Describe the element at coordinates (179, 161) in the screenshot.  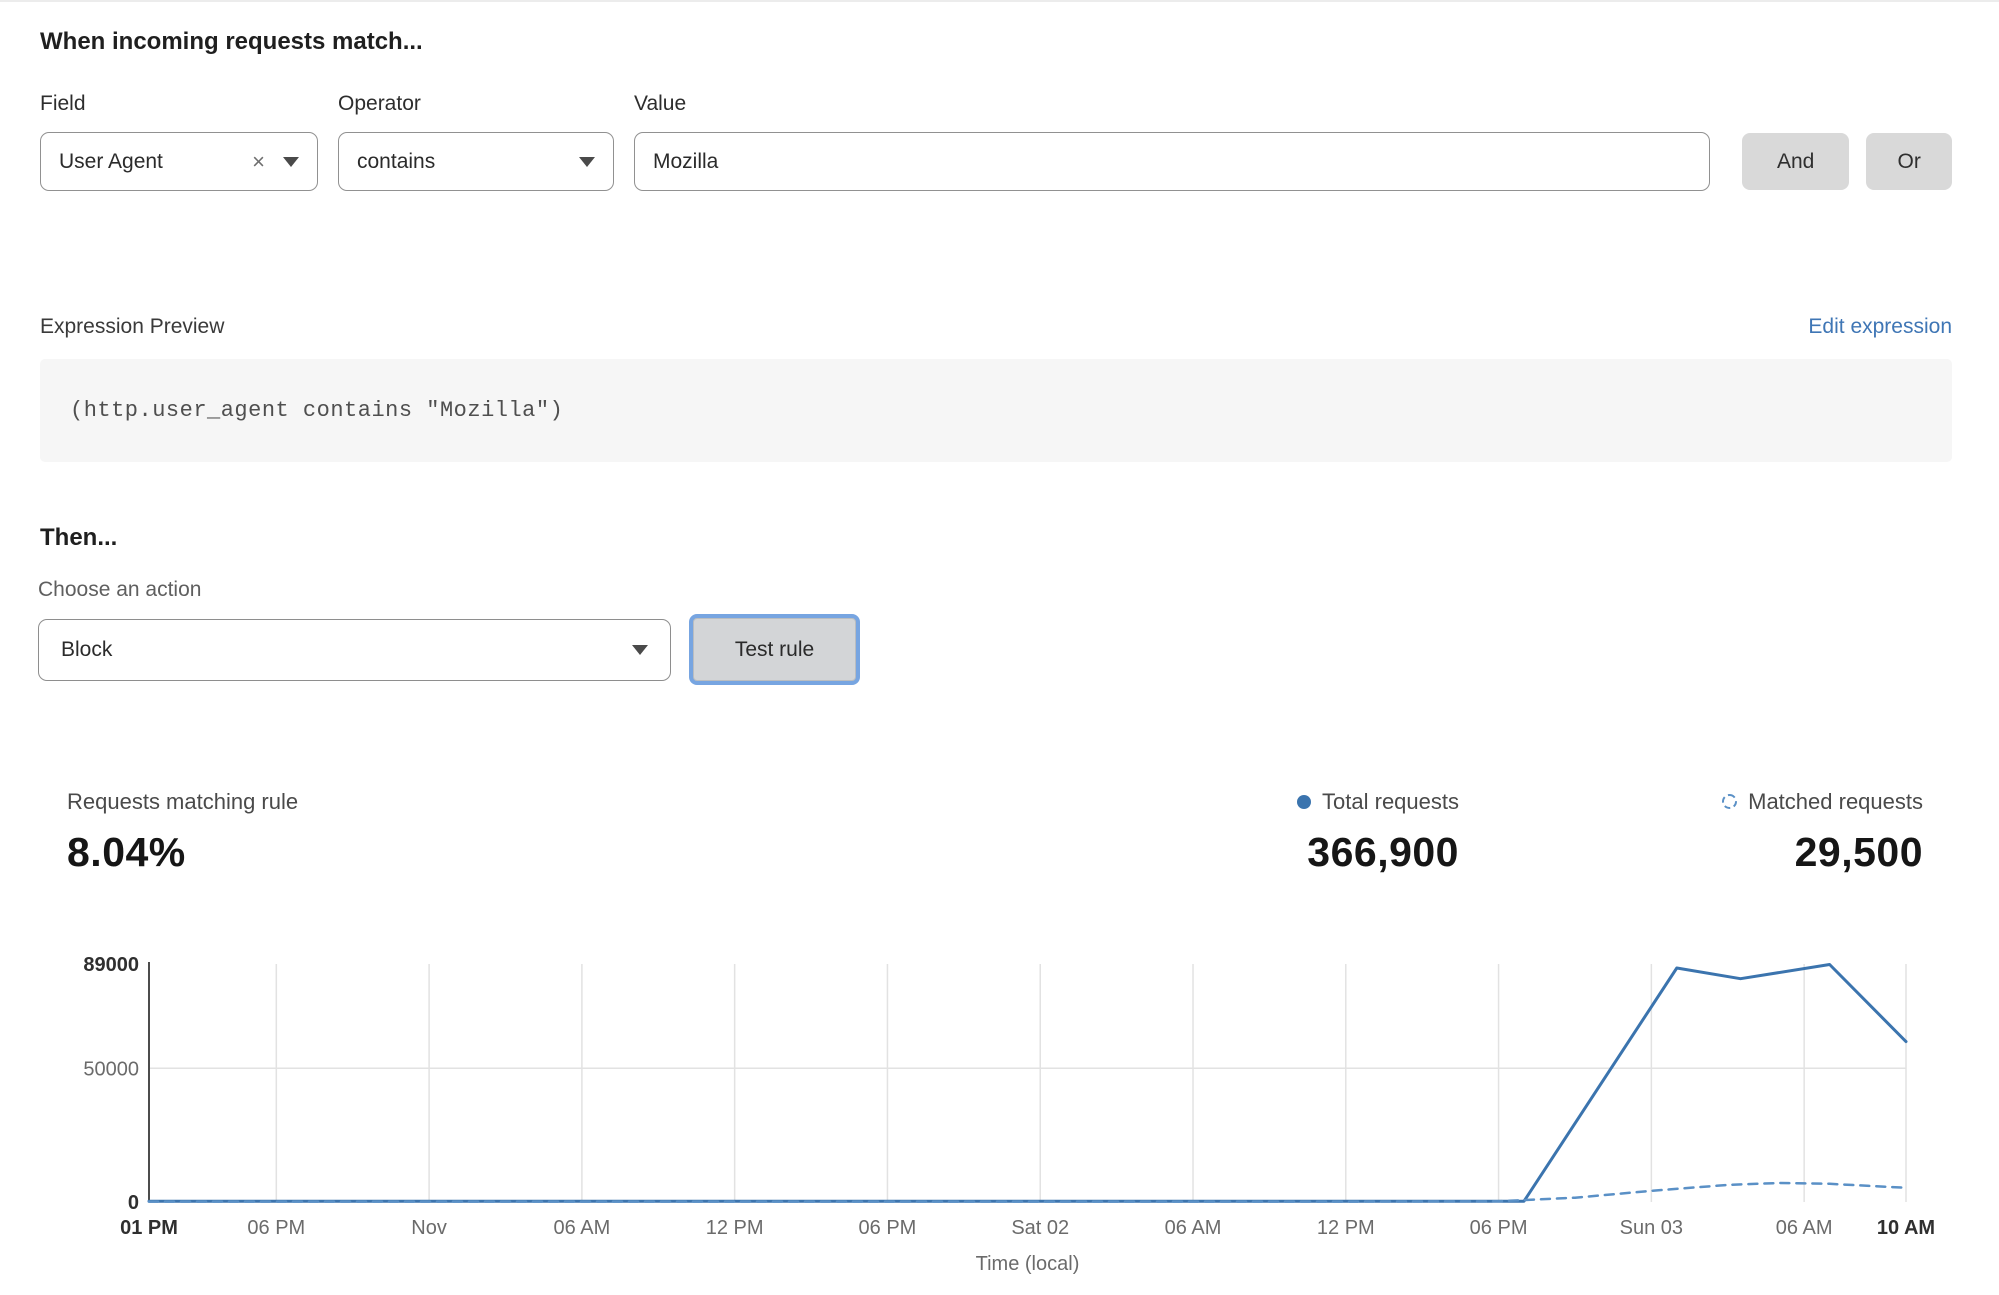
I see `field-select: User Agent ×` at that location.